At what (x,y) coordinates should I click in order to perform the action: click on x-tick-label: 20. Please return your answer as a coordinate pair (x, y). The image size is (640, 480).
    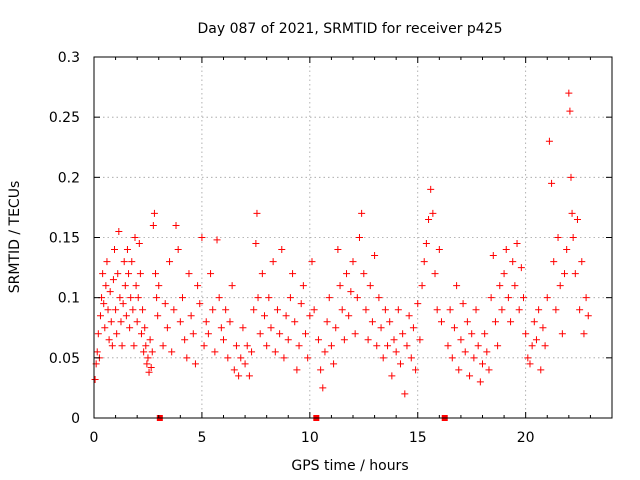
    Looking at the image, I should click on (526, 438).